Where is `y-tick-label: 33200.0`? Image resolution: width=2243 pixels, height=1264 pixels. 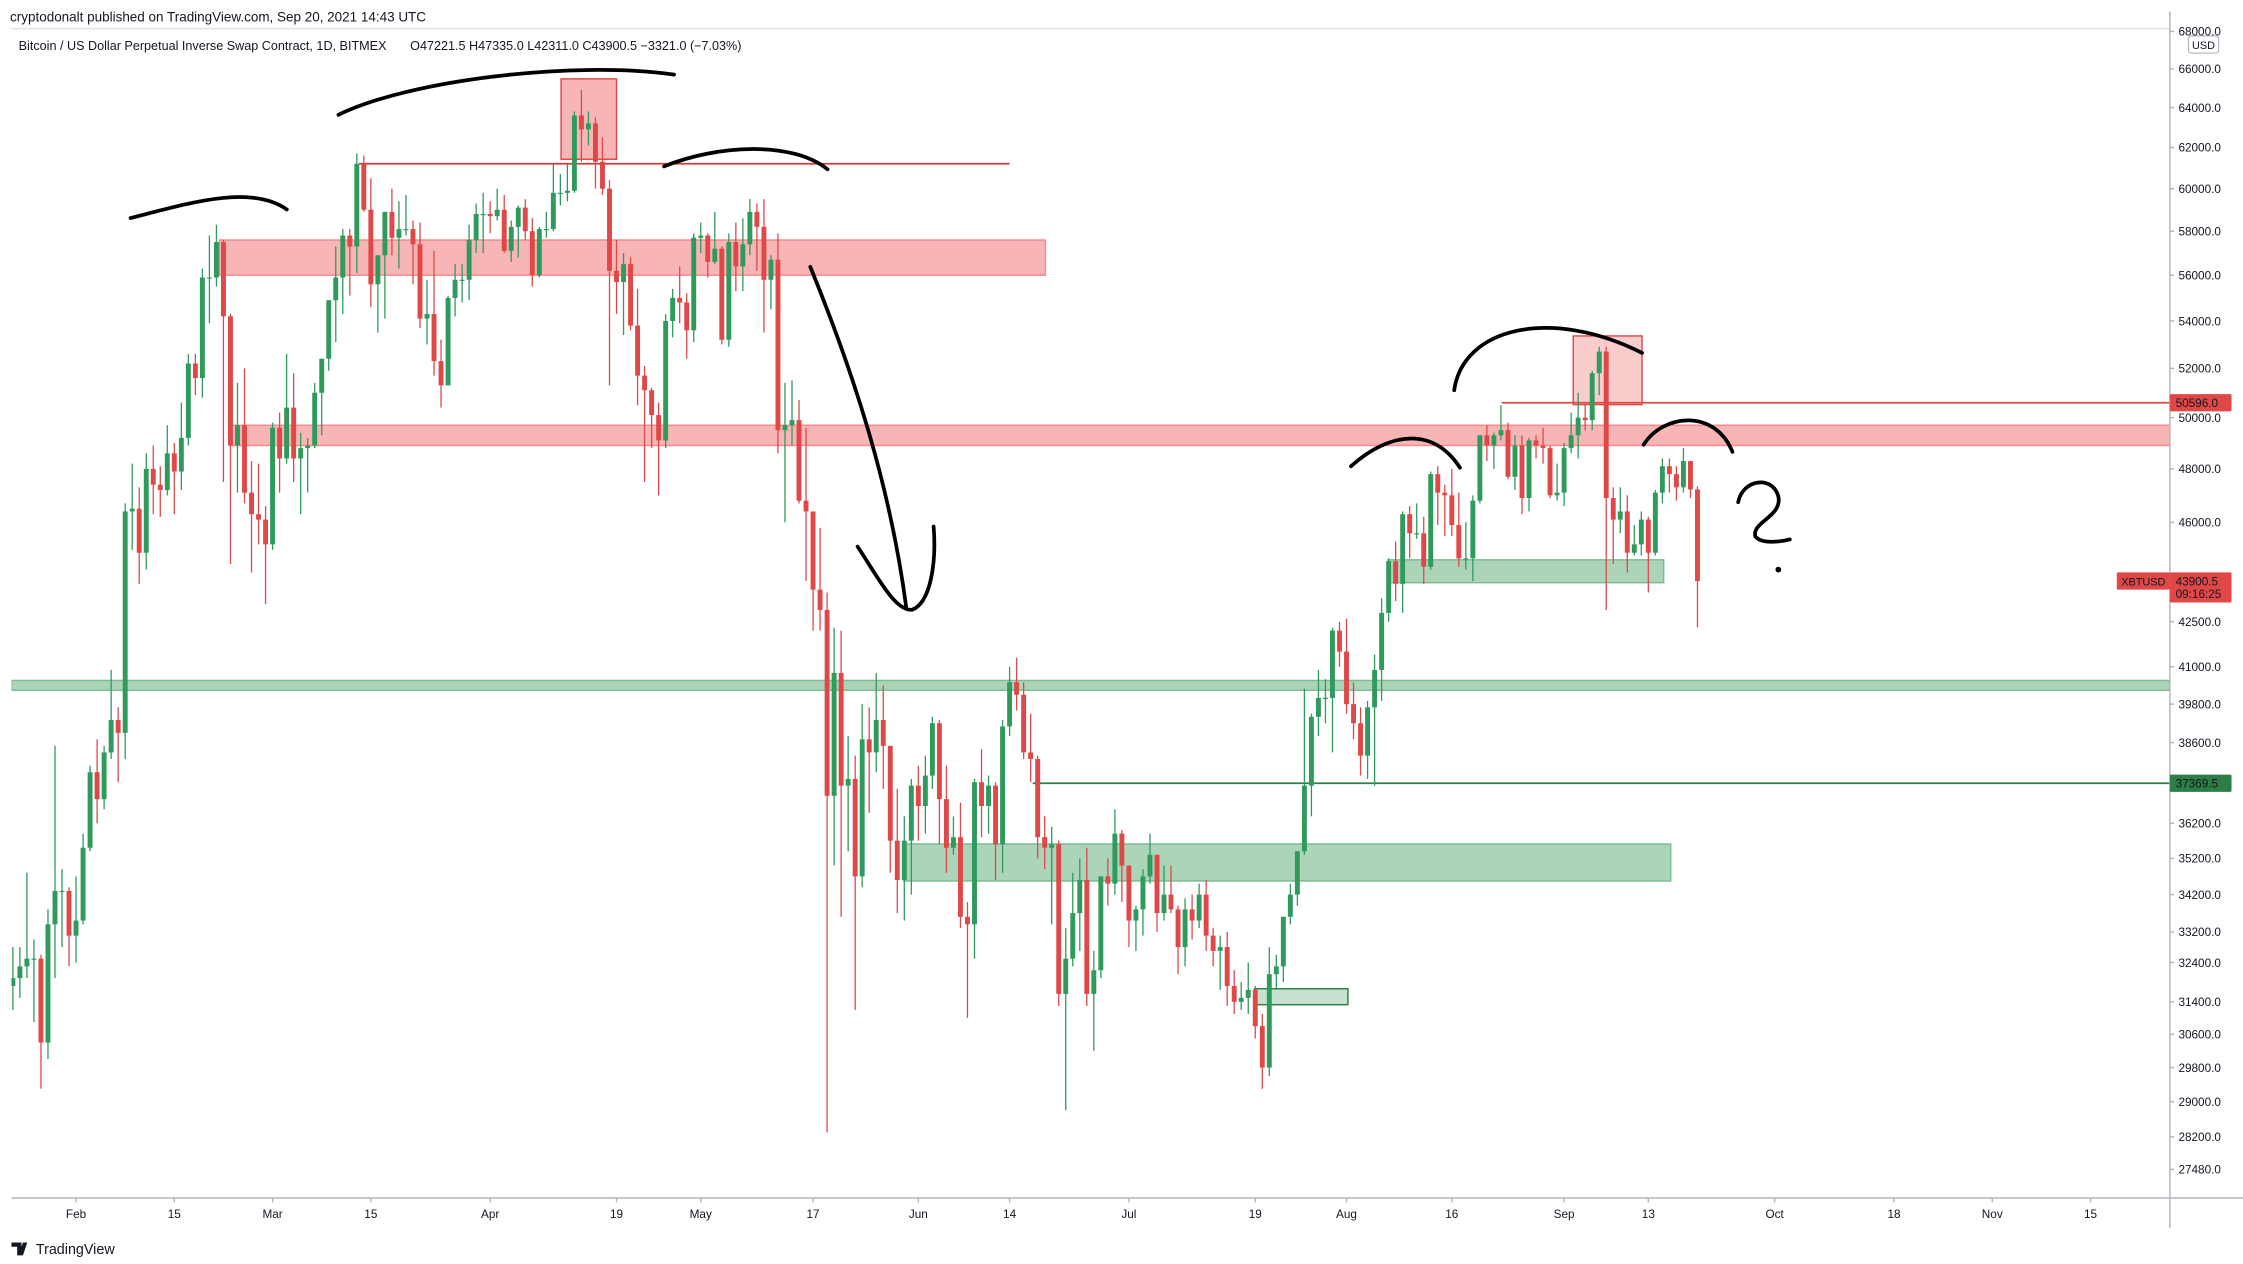 y-tick-label: 33200.0 is located at coordinates (2199, 932).